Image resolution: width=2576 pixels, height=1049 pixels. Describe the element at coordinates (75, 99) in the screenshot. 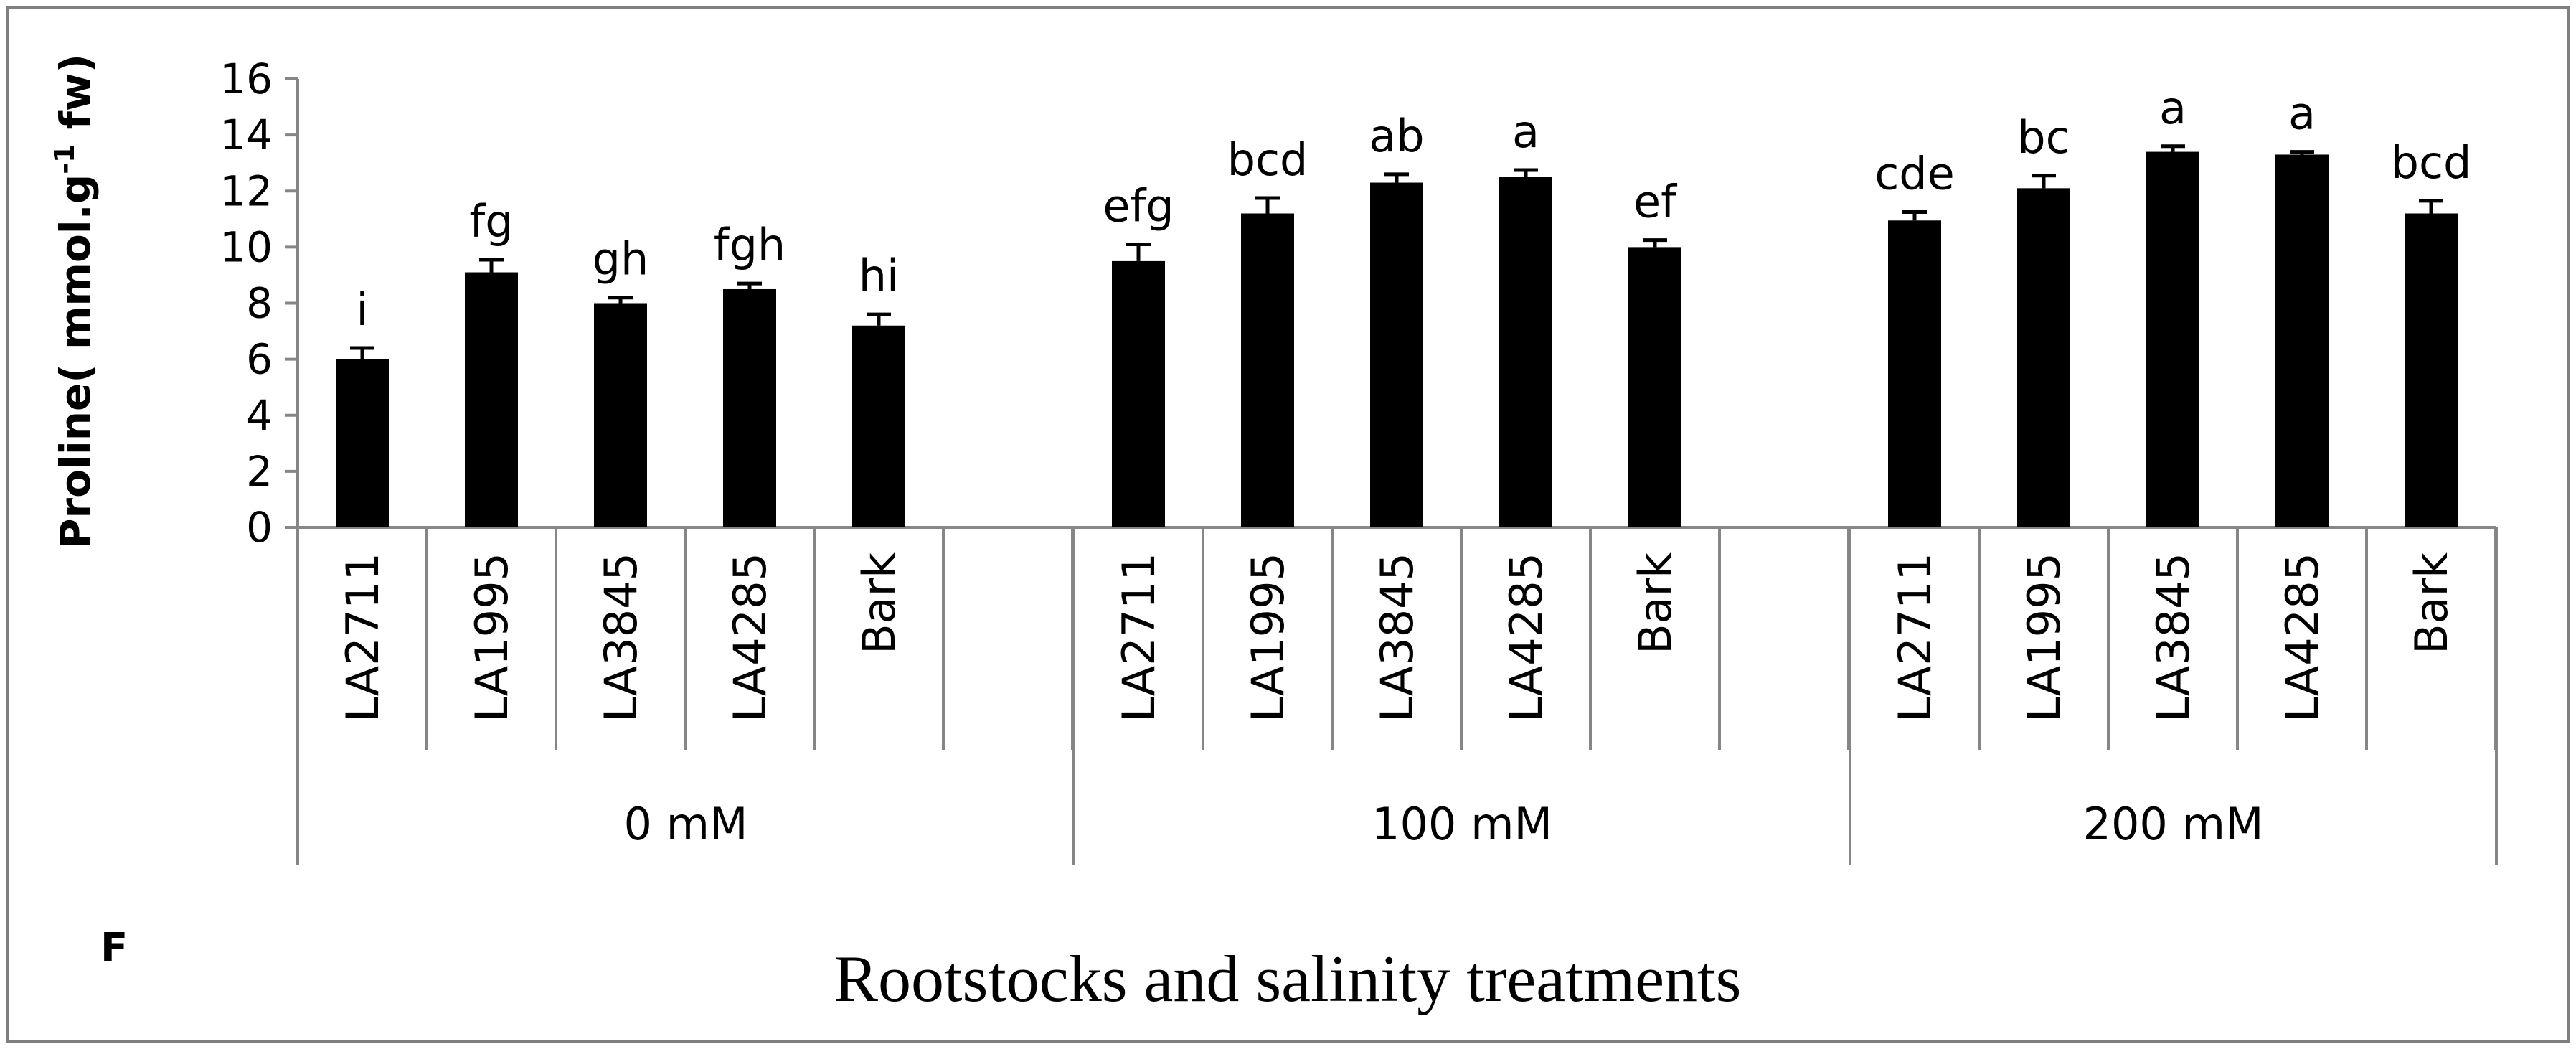

I see `y-axis-title-tail: fw)` at that location.